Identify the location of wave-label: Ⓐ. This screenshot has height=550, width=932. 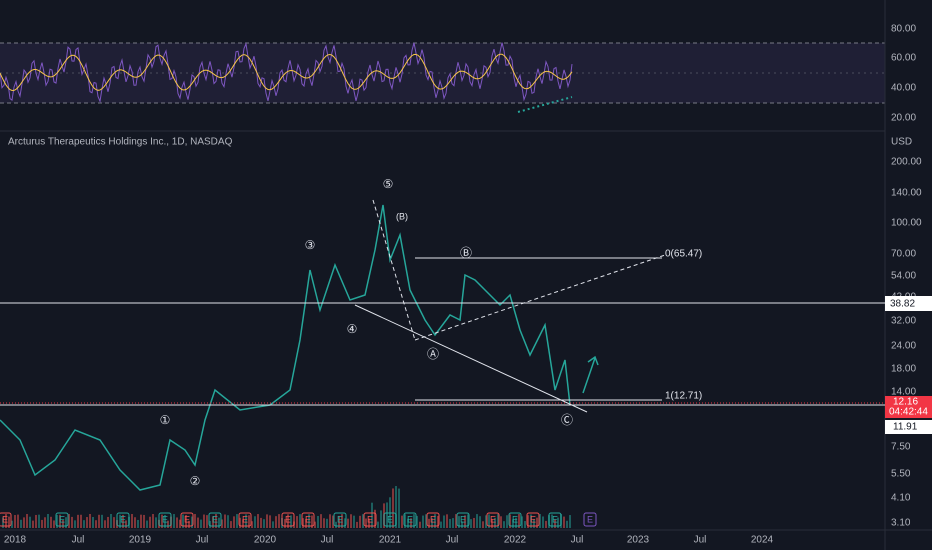
(433, 354).